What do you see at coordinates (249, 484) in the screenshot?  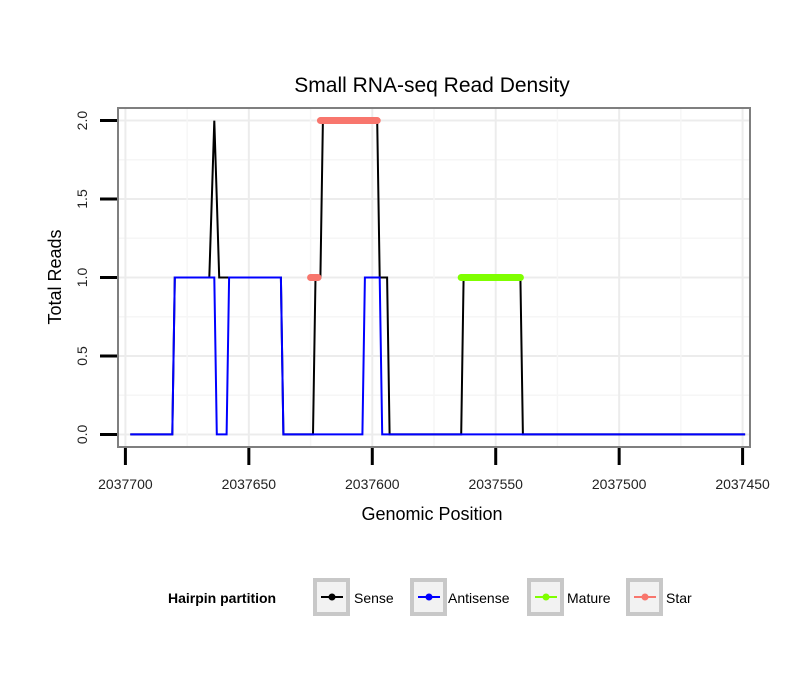 I see `x-tick-label: 2037650` at bounding box center [249, 484].